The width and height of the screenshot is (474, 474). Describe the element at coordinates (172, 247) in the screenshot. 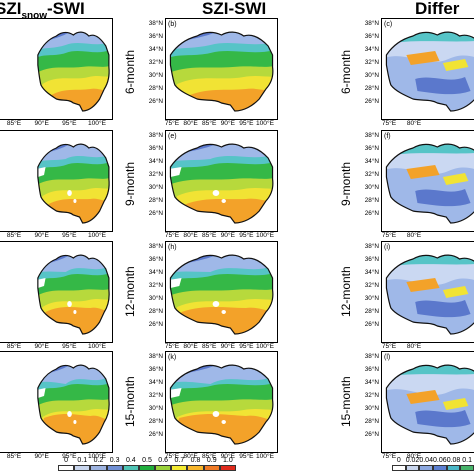

I see `panel-letter: (h)` at that location.